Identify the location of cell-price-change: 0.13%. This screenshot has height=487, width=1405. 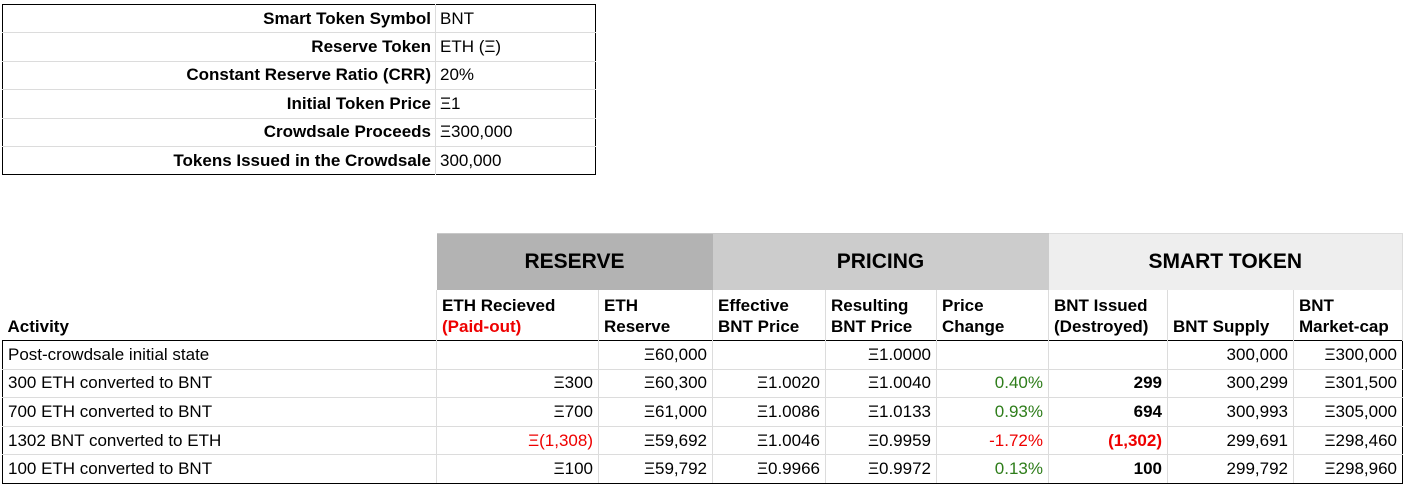
(992, 469).